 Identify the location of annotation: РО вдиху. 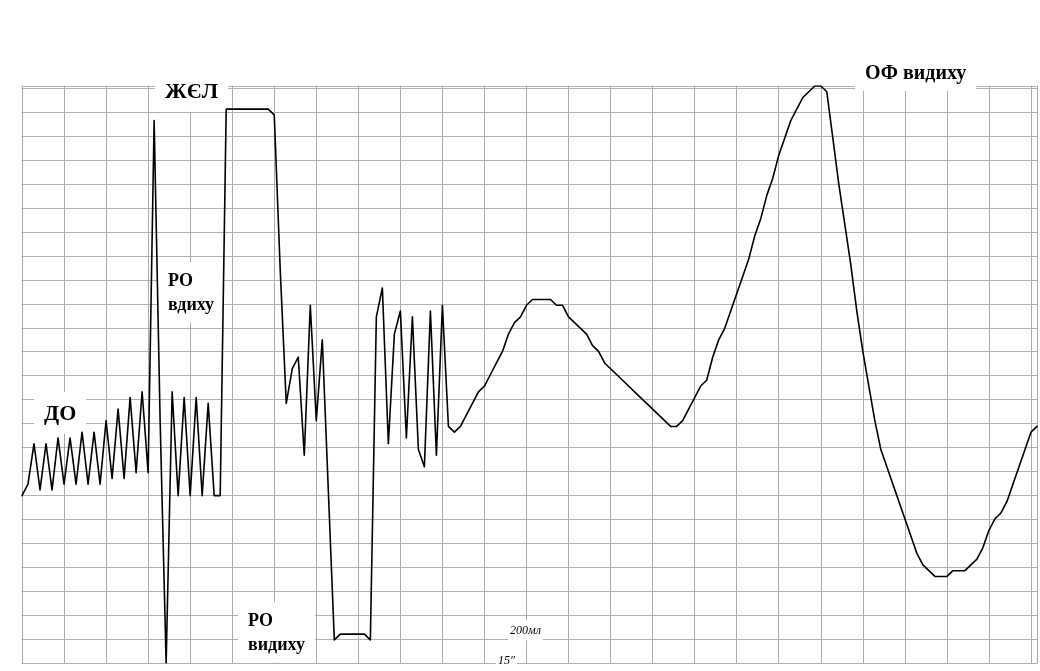
(191, 292).